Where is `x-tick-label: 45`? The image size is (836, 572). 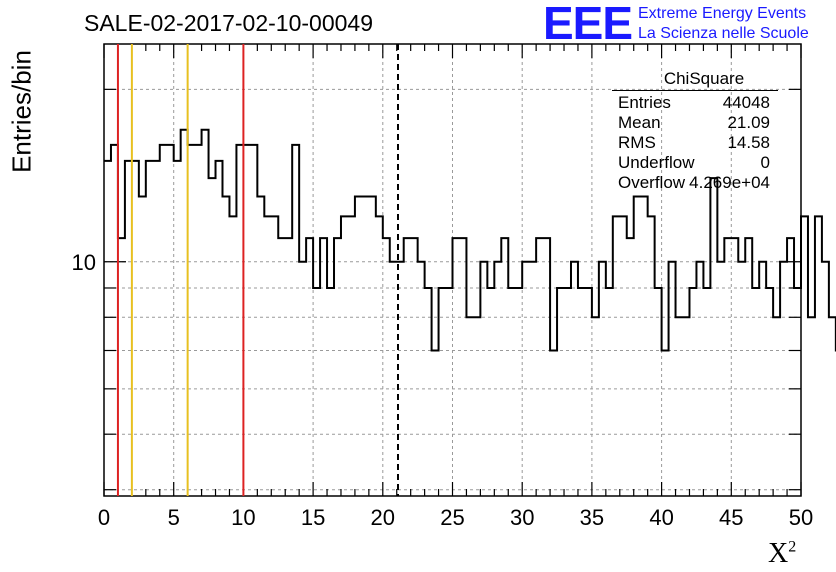
x-tick-label: 45 is located at coordinates (731, 517).